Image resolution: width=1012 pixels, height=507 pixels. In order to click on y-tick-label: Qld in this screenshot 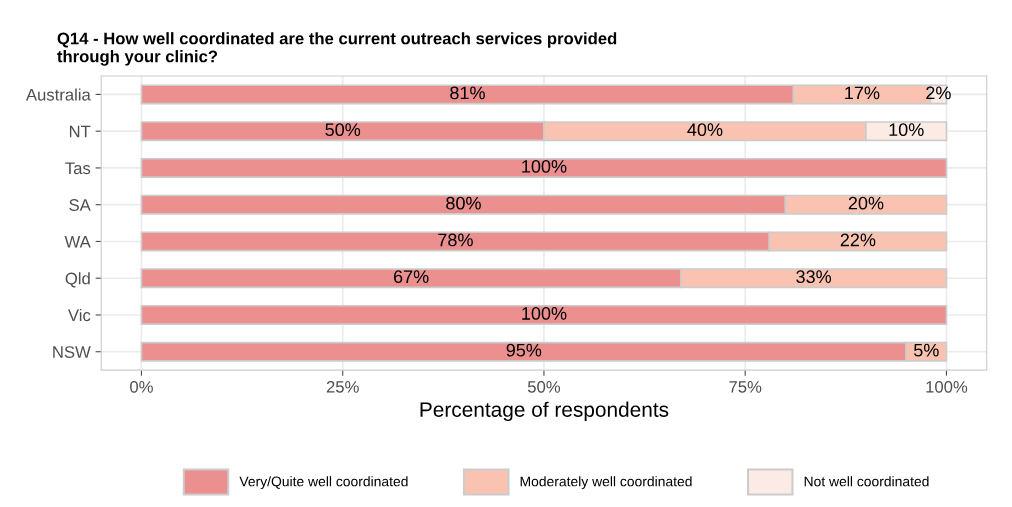, I will do `click(77, 280)`.